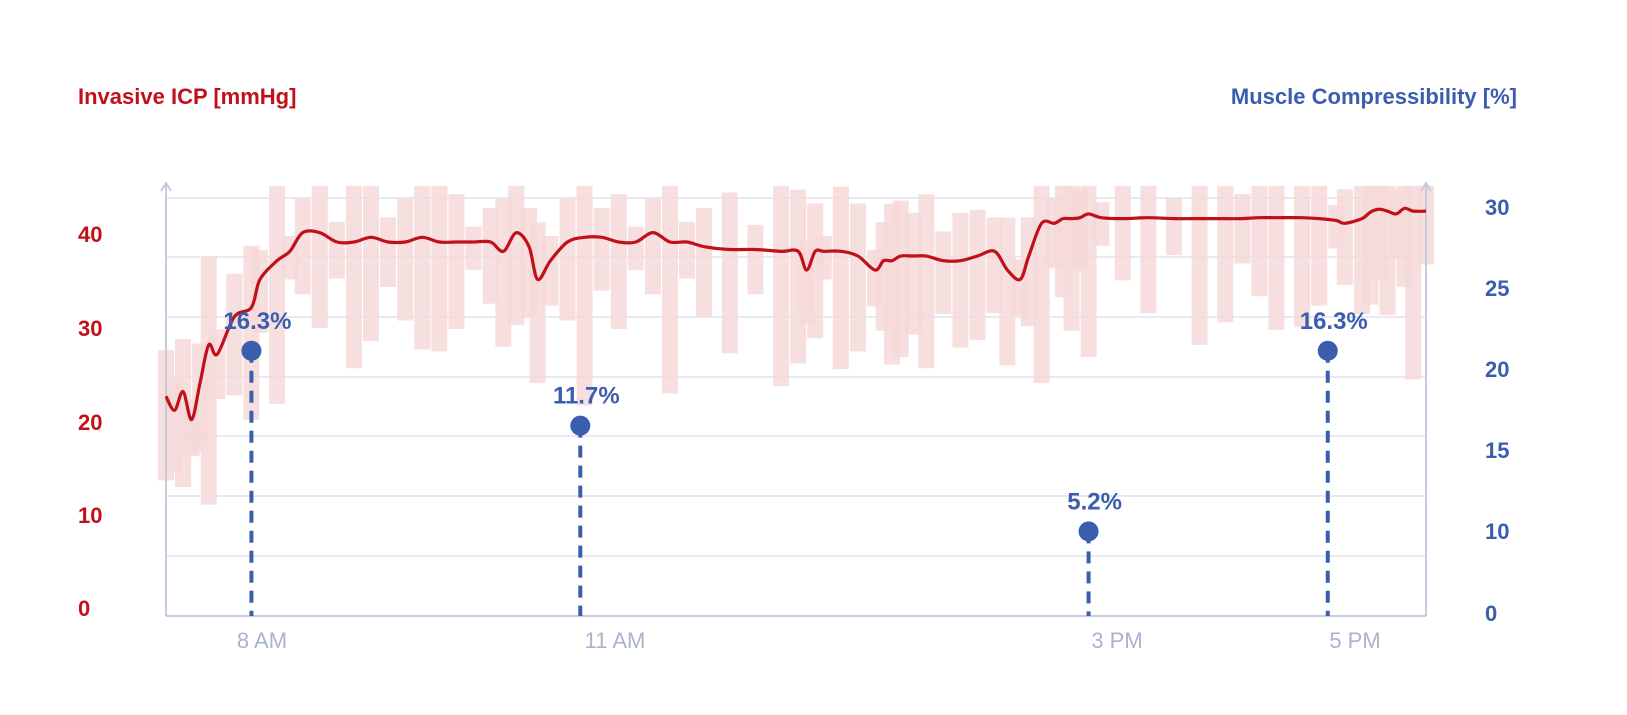 This screenshot has width=1627, height=715. I want to click on right-tick: 0, so click(1491, 613).